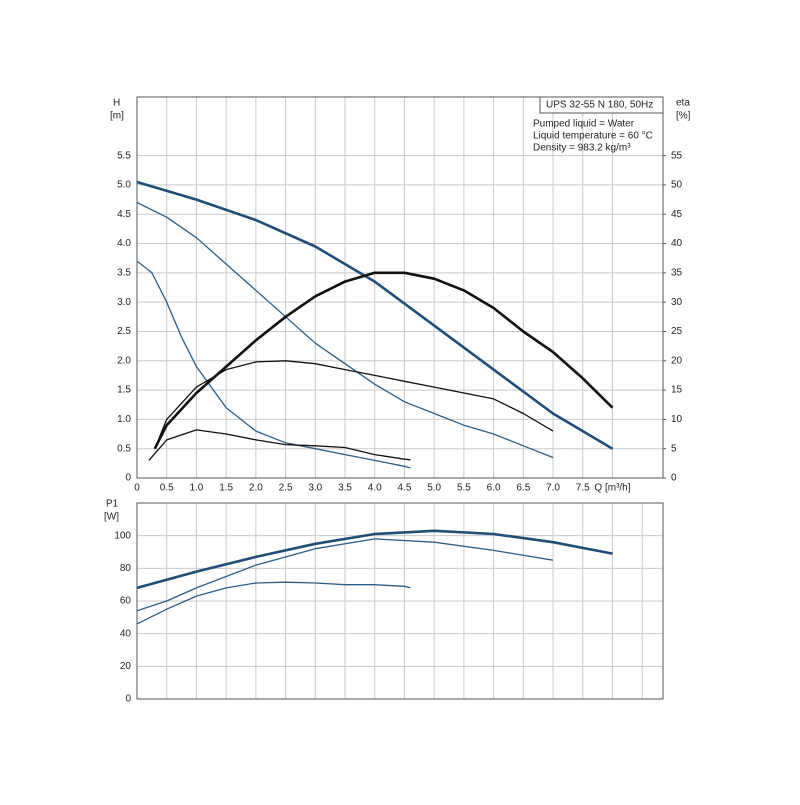  Describe the element at coordinates (612, 488) in the screenshot. I see `x-tick-label: Q [m³/h]` at that location.